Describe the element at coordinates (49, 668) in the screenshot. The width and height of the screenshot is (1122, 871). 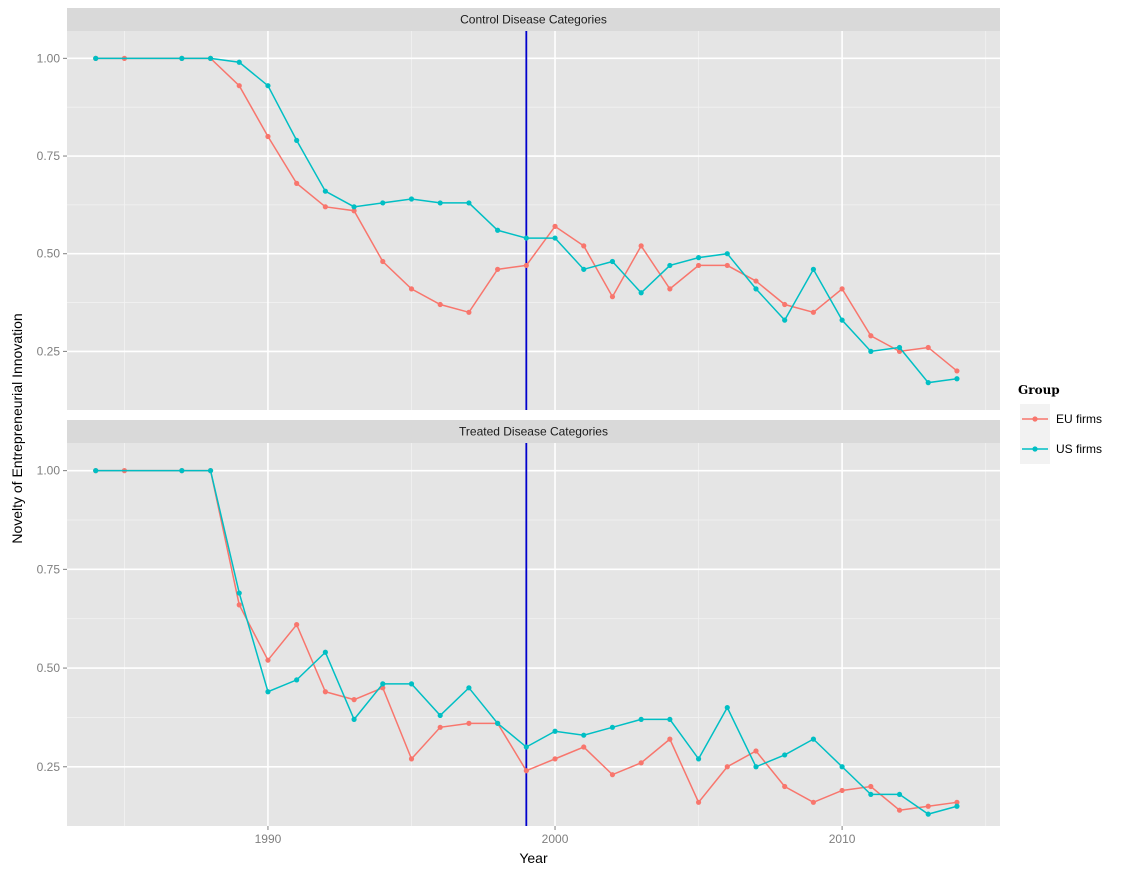
I see `y-tick-label: 0.50` at that location.